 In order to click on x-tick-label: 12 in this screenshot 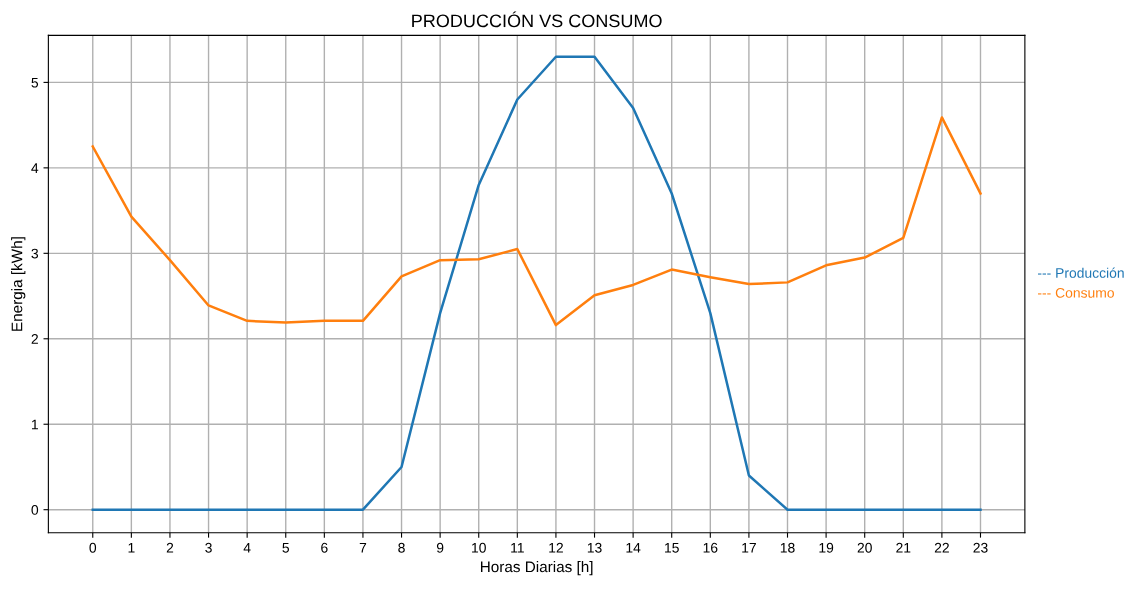, I will do `click(556, 547)`.